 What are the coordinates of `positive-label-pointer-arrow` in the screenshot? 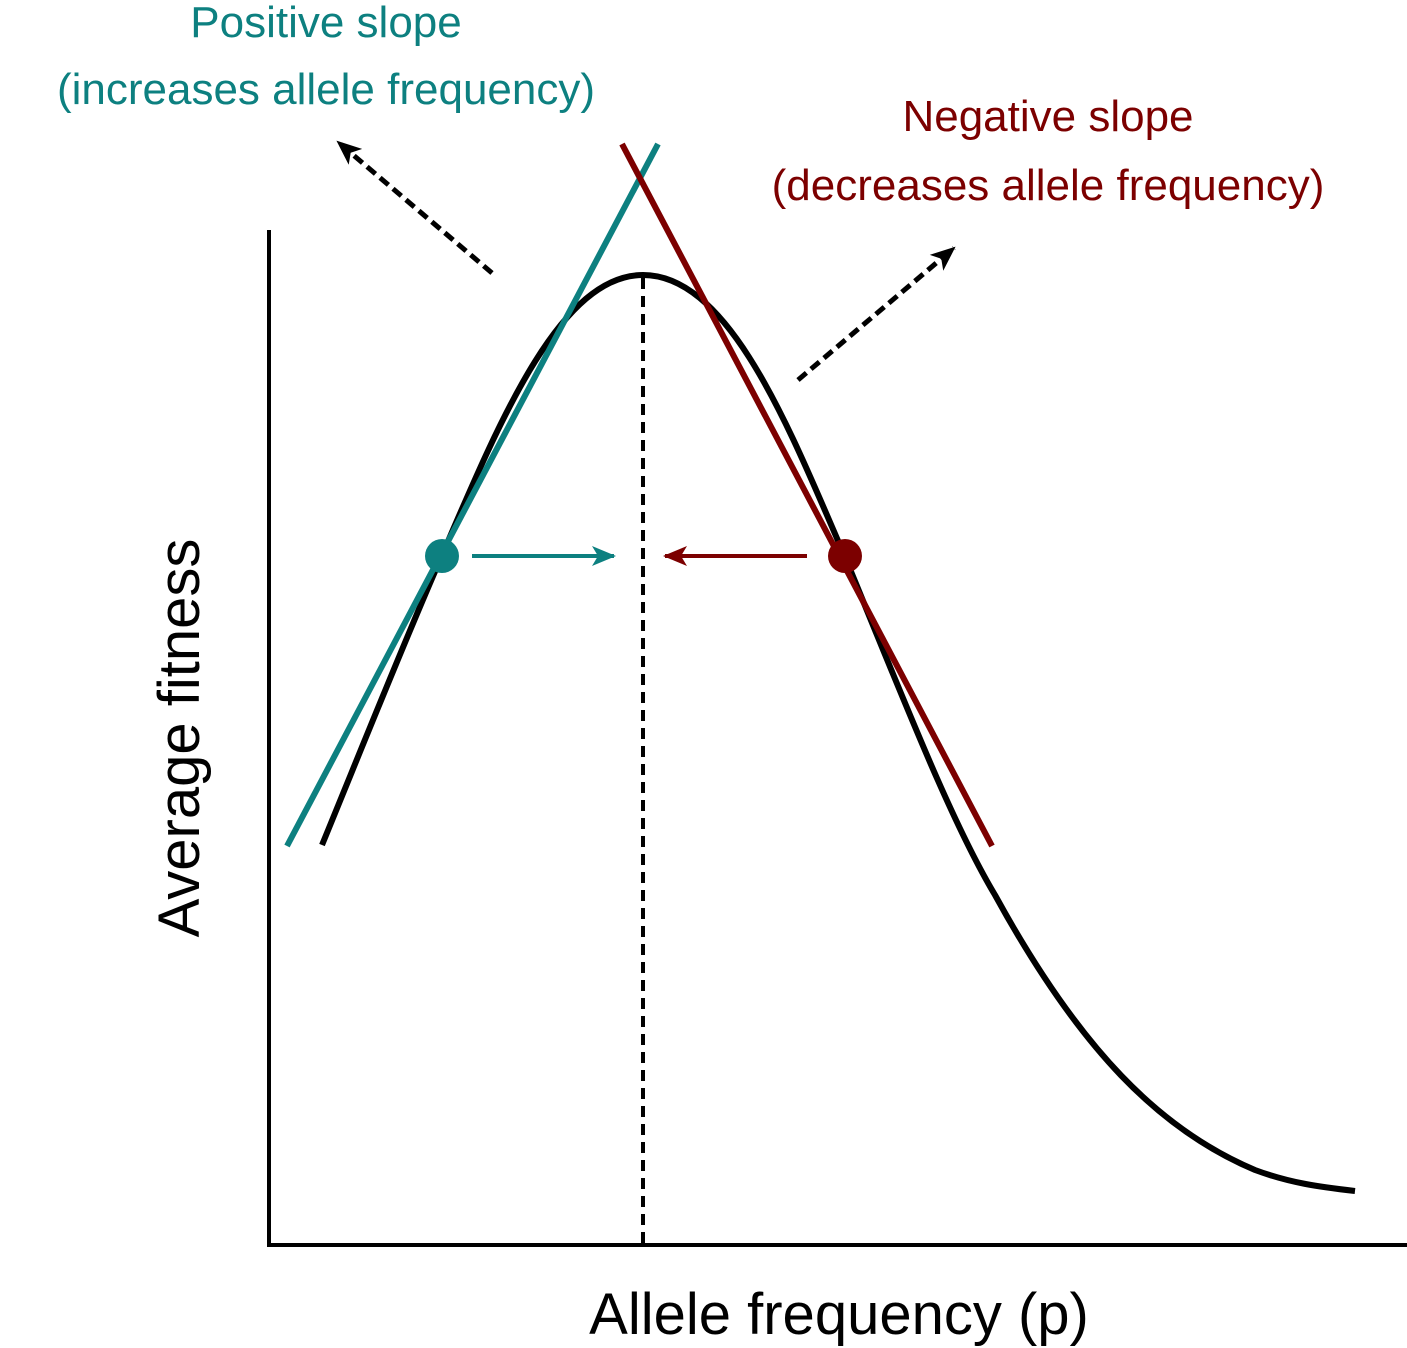 It's located at (415, 207).